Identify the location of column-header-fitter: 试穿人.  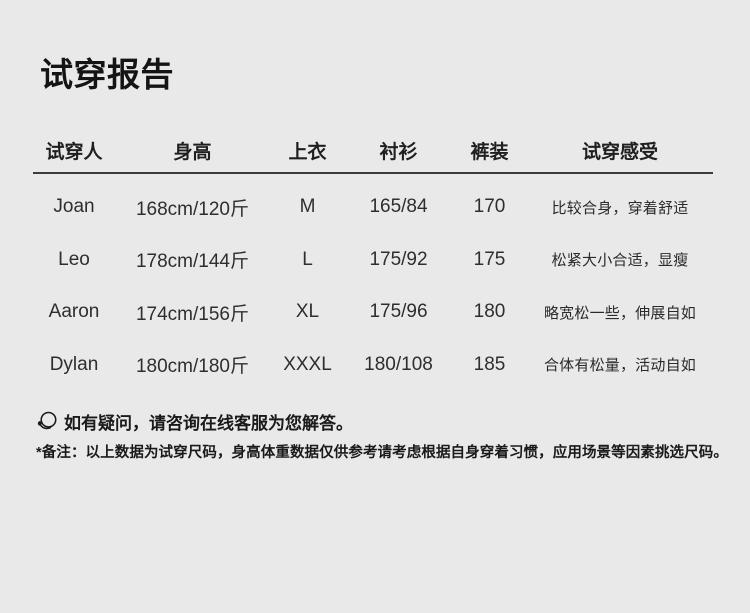
(74, 152).